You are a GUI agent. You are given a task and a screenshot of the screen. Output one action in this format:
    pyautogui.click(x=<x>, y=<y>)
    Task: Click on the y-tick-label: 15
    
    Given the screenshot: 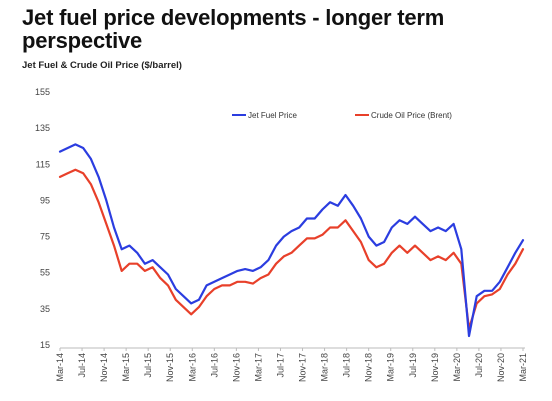 What is the action you would take?
    pyautogui.click(x=45, y=345)
    